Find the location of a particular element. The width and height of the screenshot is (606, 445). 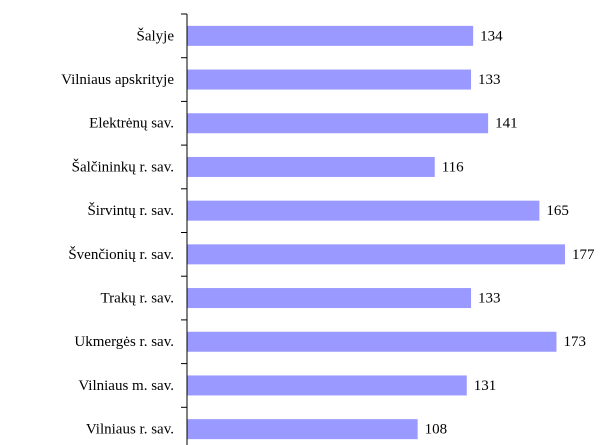

category-label: Vilniaus m. sav. is located at coordinates (126, 386).